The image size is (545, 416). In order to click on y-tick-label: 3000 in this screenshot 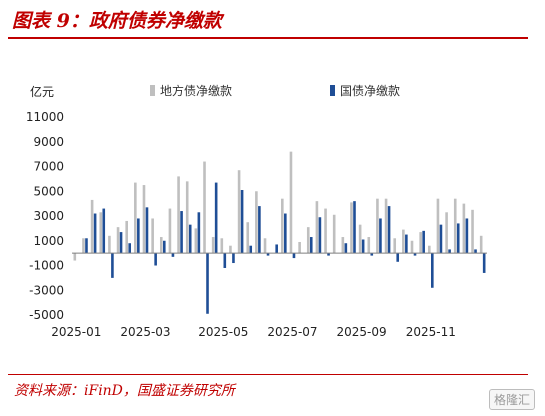, I will do `click(48, 216)`.